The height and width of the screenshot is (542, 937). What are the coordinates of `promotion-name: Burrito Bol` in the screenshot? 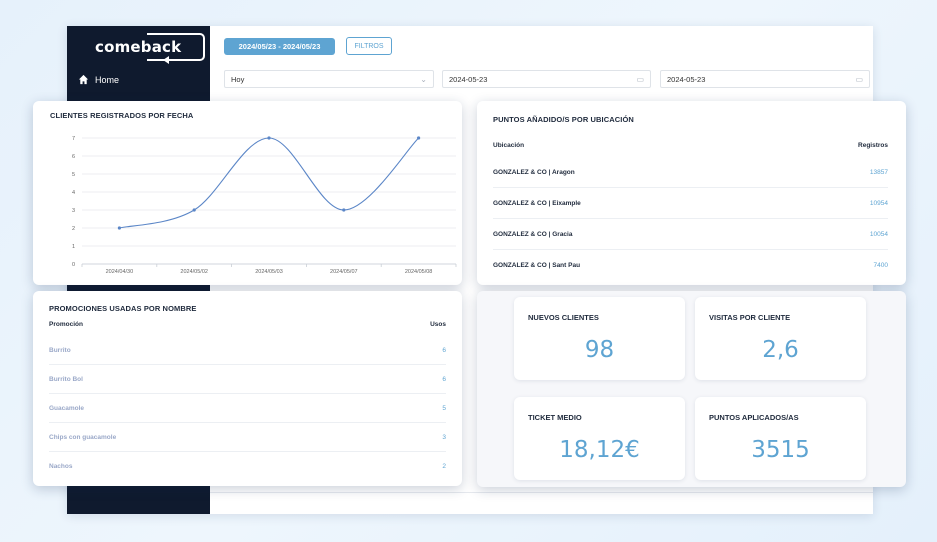 It's located at (66, 379).